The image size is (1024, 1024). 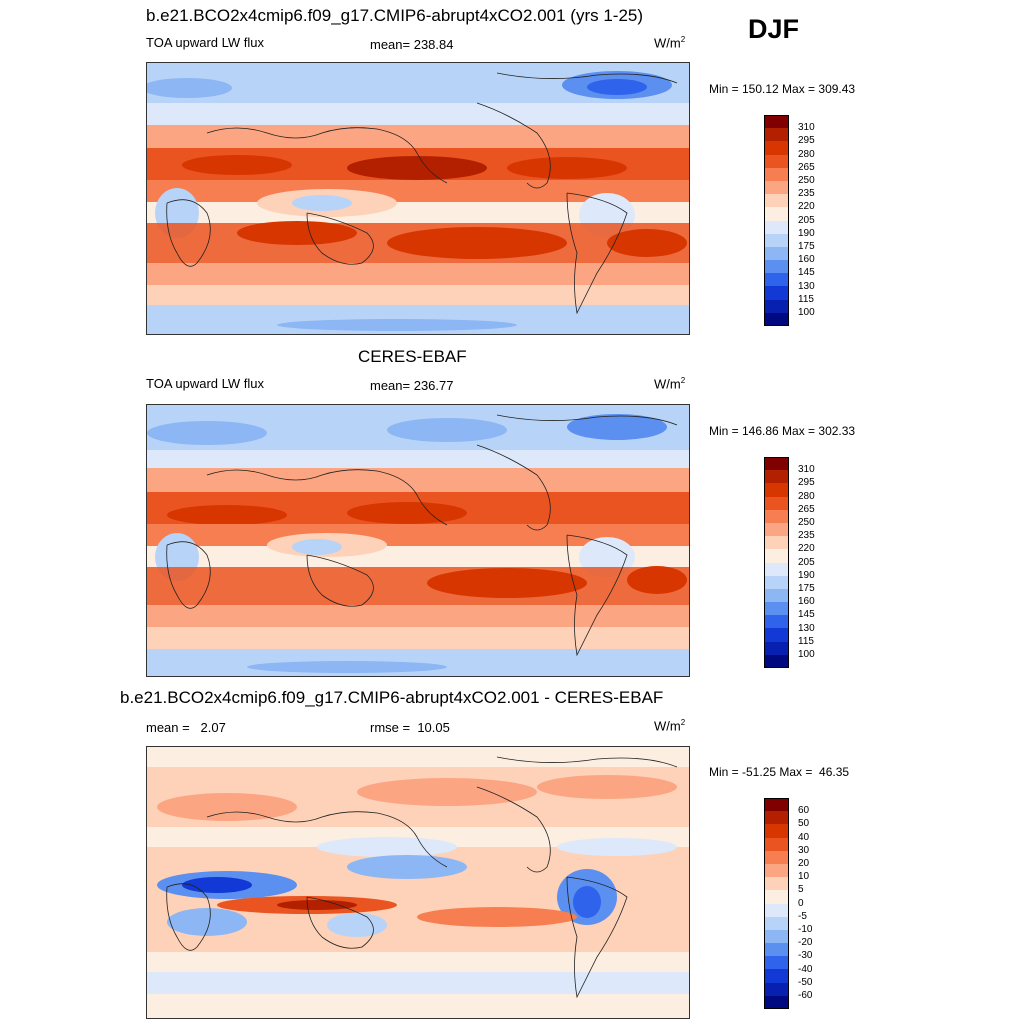 I want to click on panel1-colorbar, so click(x=776, y=220).